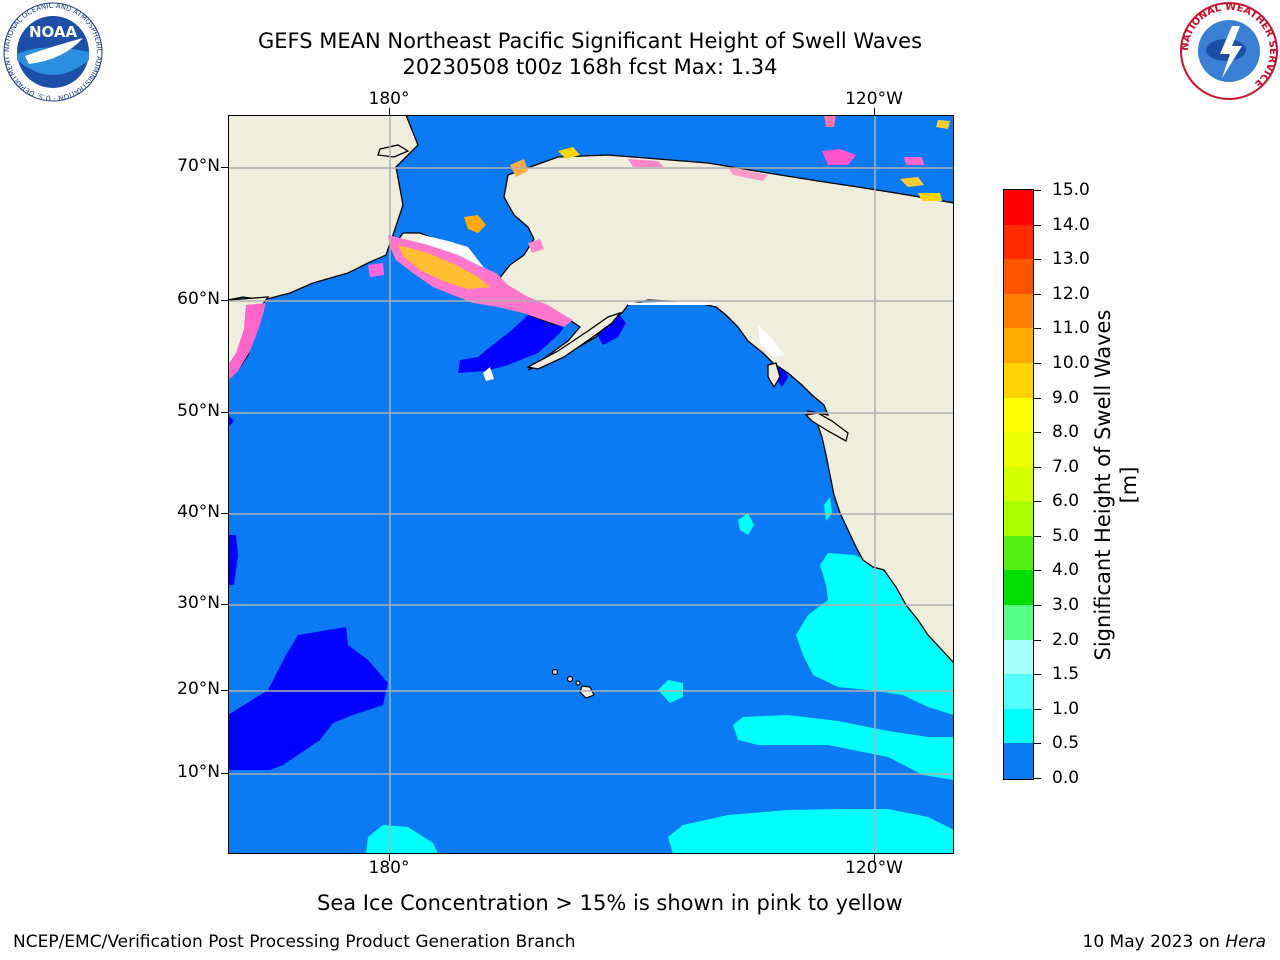  I want to click on colorbar-tick-label: 6.0, so click(1066, 501).